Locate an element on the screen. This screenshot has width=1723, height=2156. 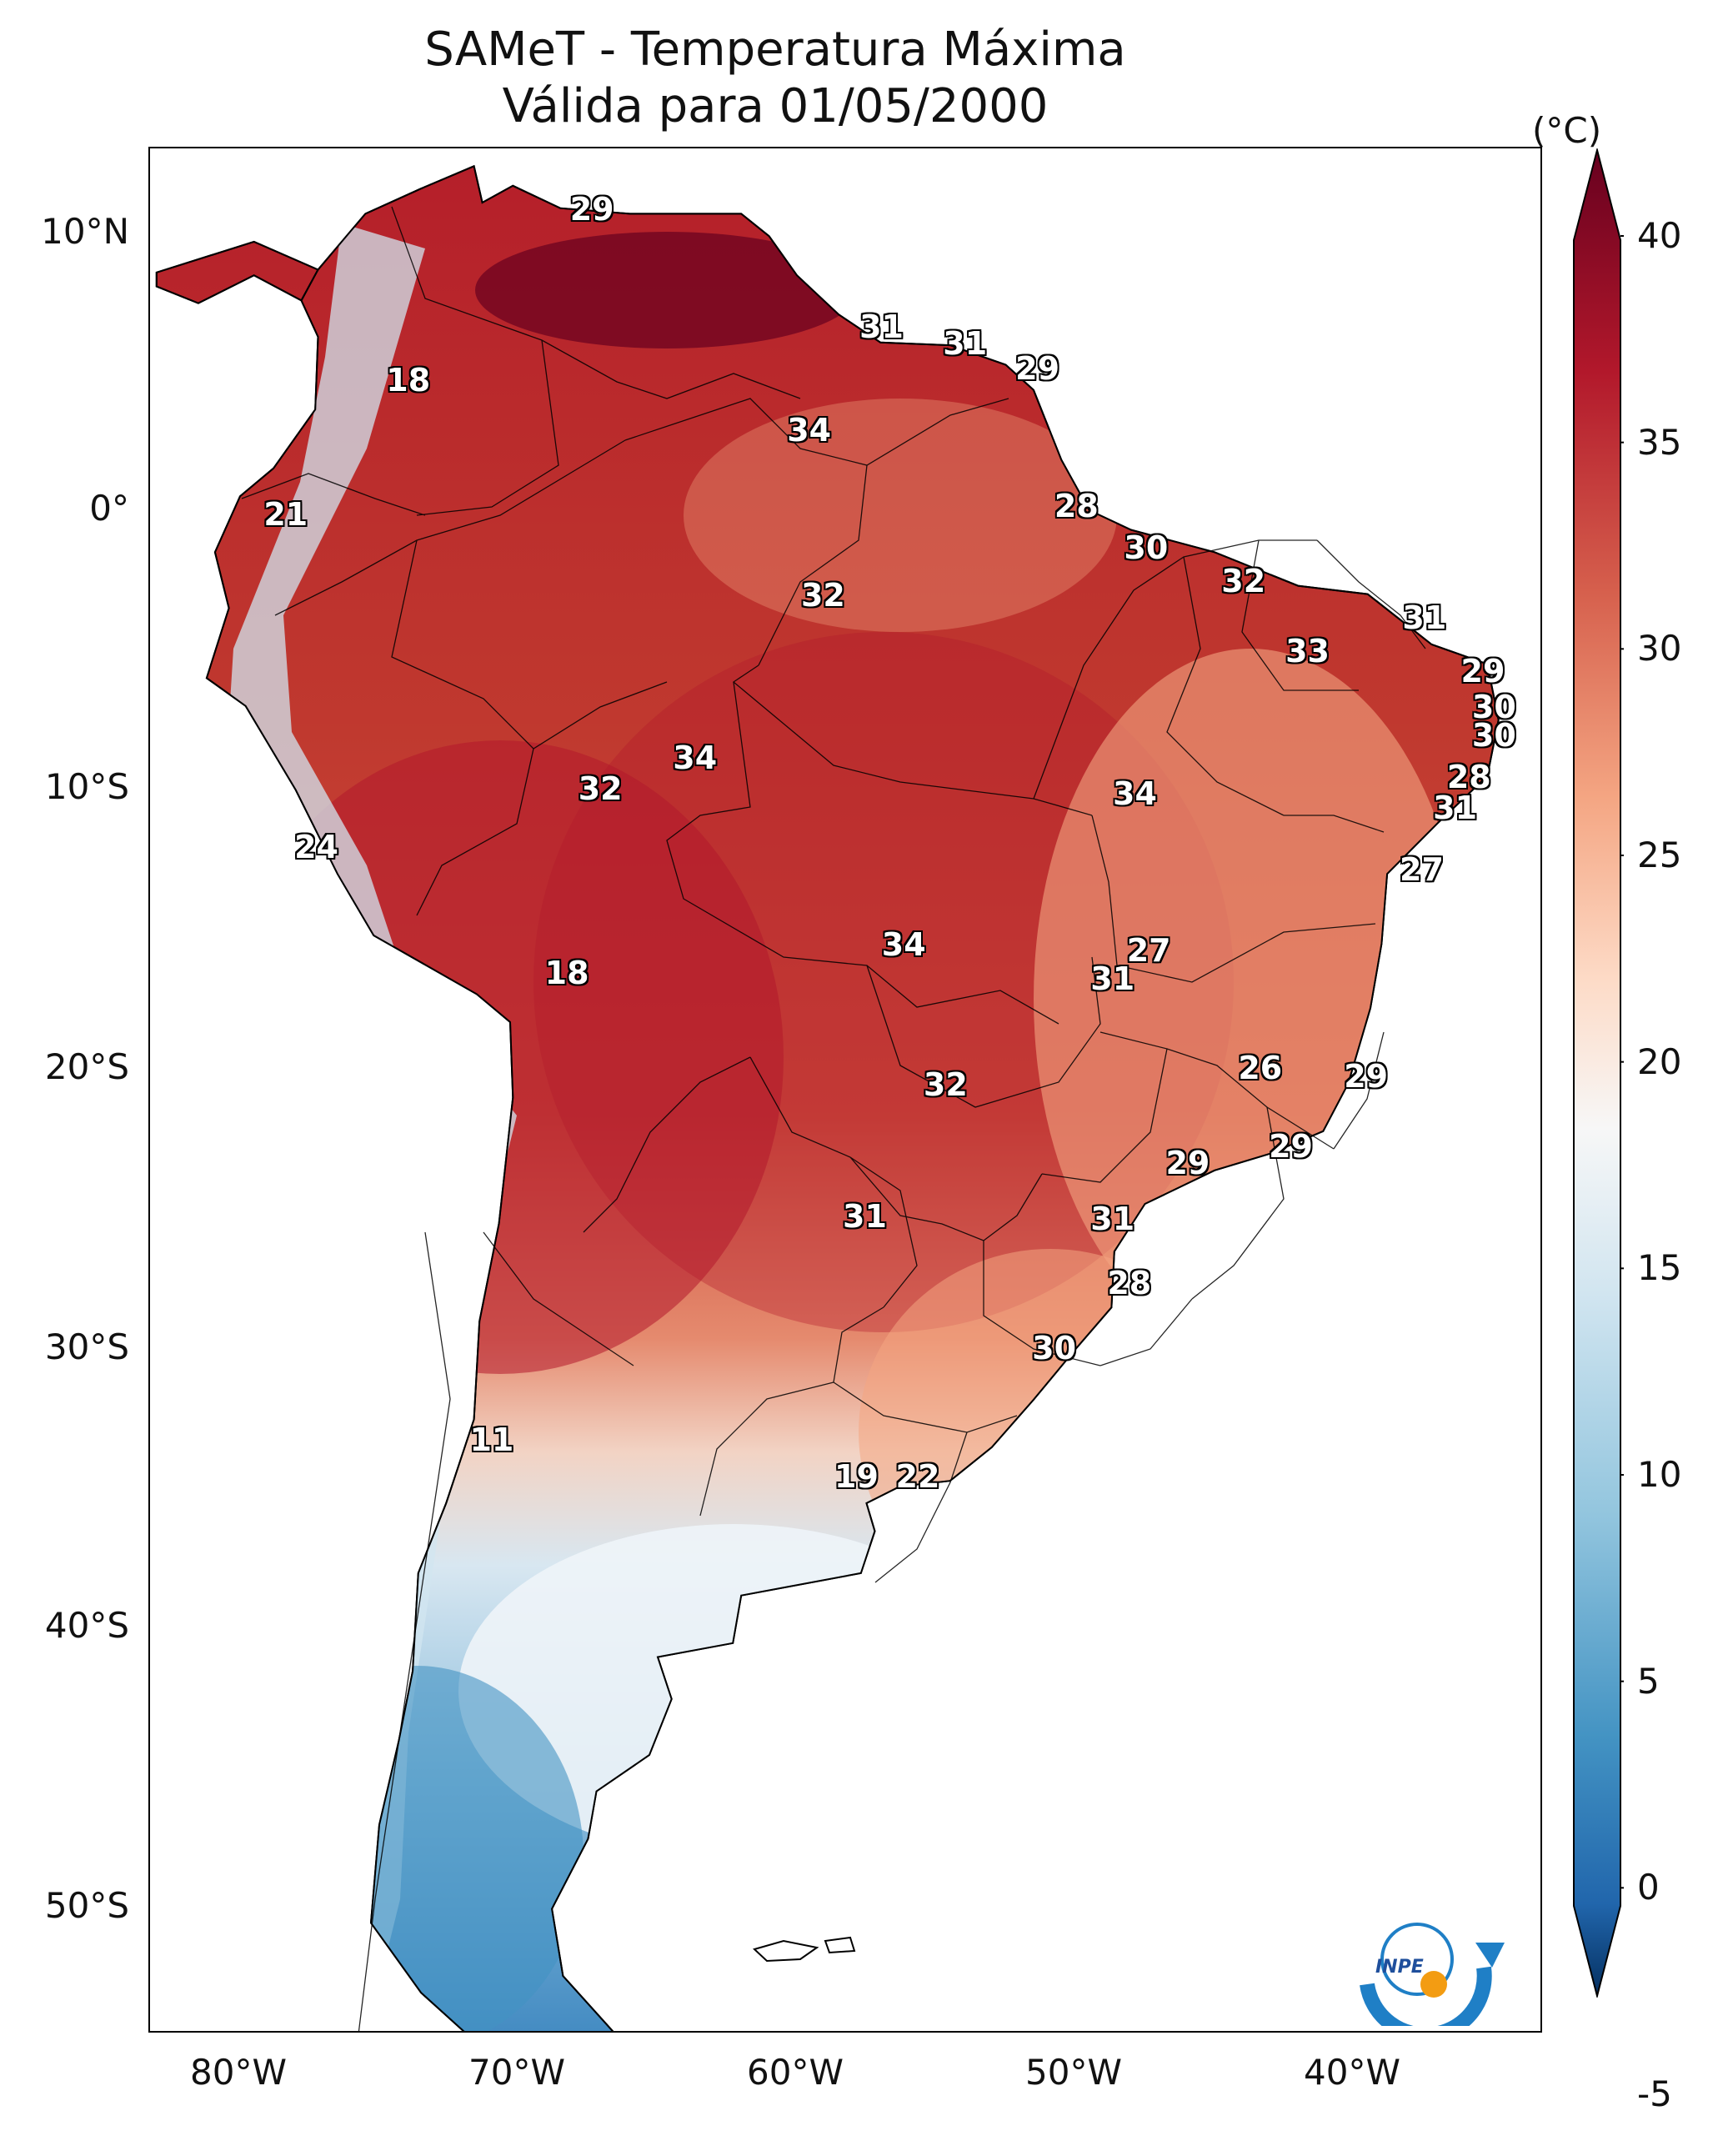
lat-tick-30s: 30°S is located at coordinates (86, 1346).